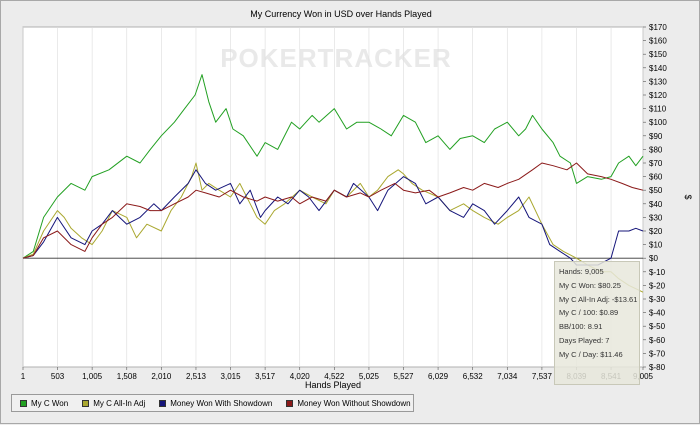  I want to click on x-tick-label: 4,020, so click(300, 376).